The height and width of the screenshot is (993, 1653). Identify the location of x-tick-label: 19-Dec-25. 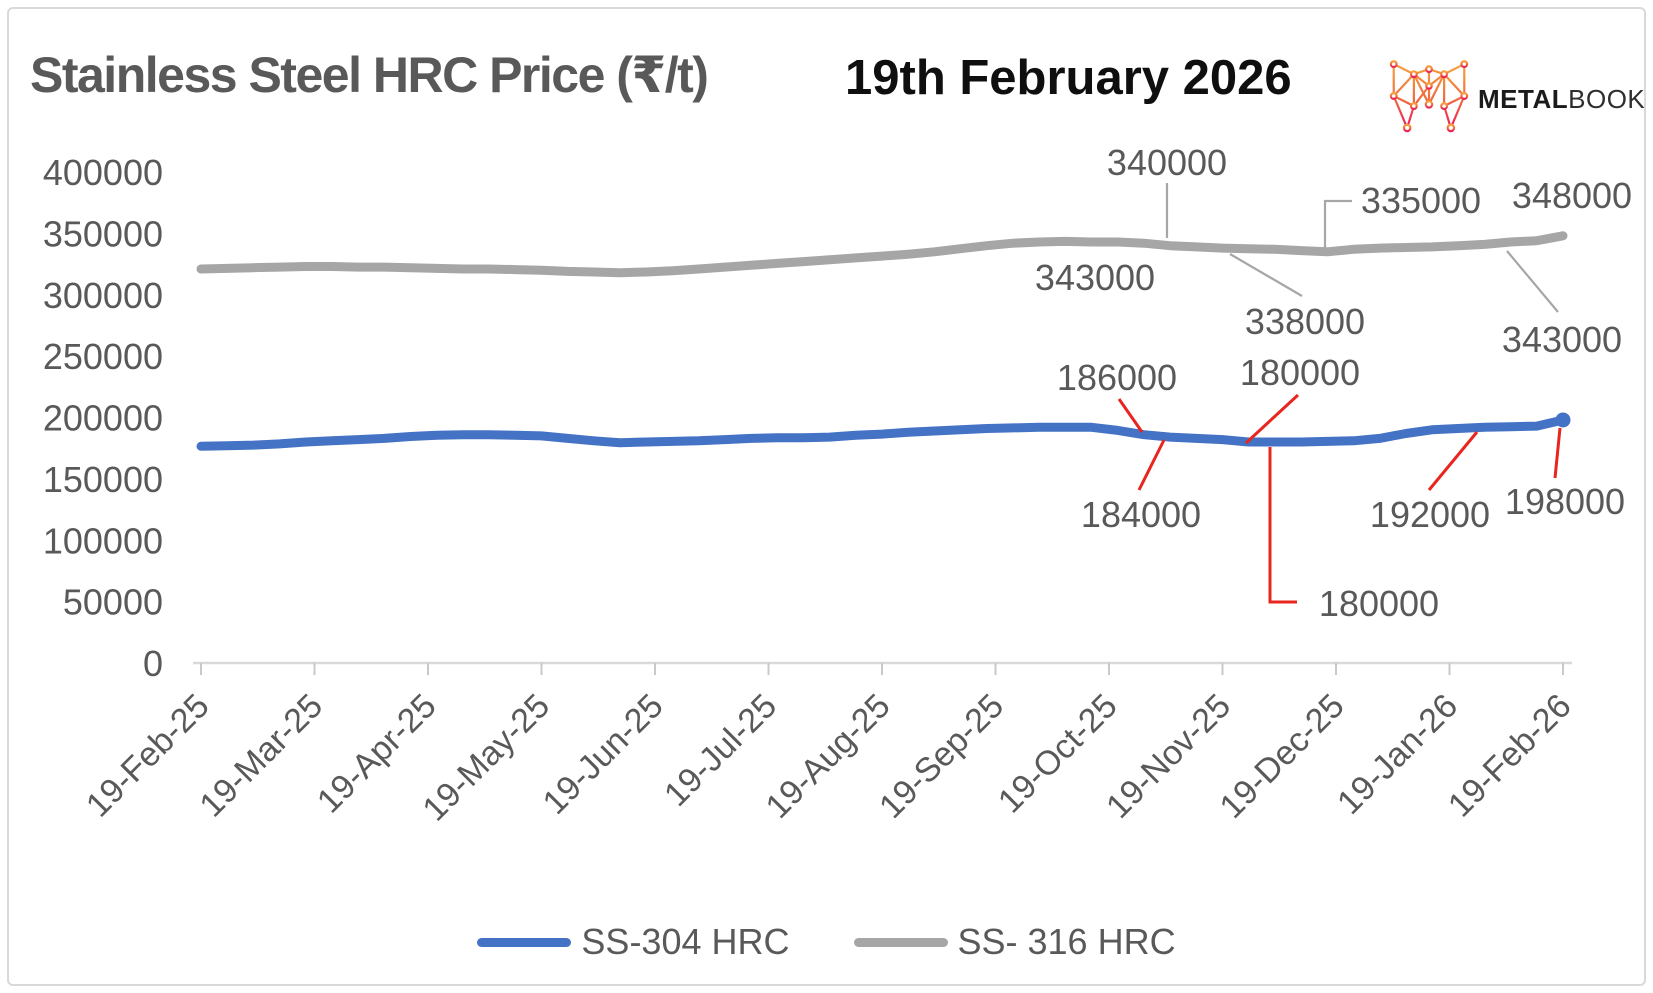
(1282, 756).